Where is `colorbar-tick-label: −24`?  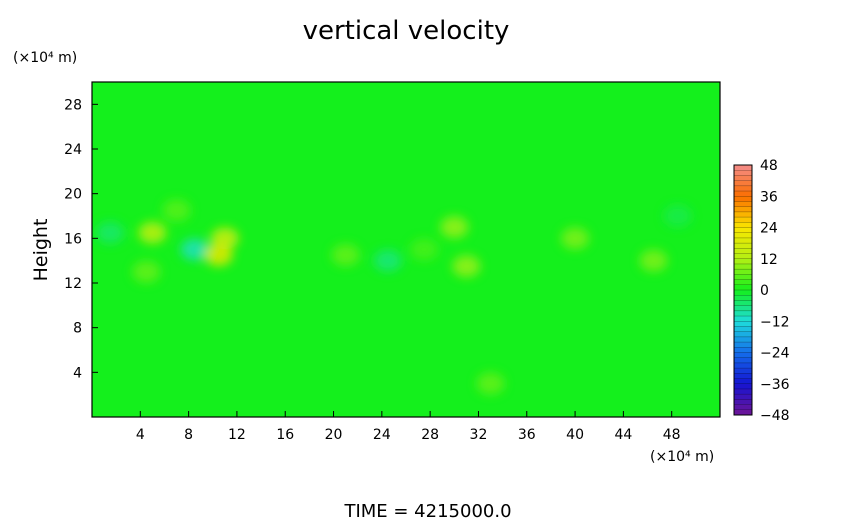 colorbar-tick-label: −24 is located at coordinates (775, 354).